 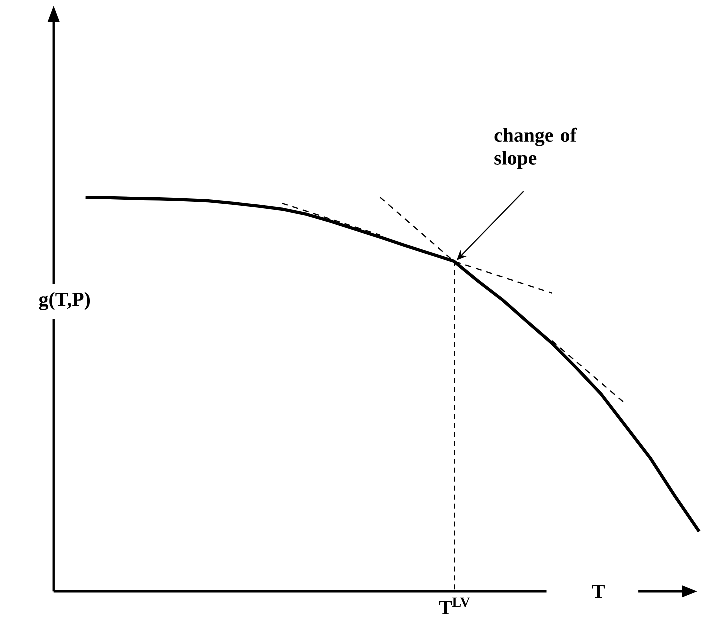 I want to click on text: T$^{LV}$, so click(x=454, y=606).